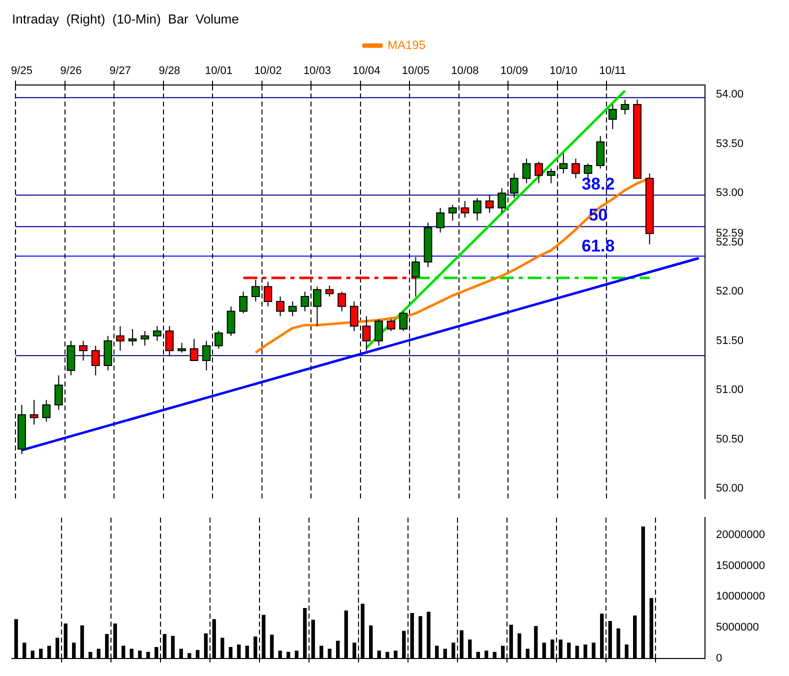 This screenshot has width=789, height=676. Describe the element at coordinates (730, 242) in the screenshot. I see `y-tick-label: 52.50` at that location.